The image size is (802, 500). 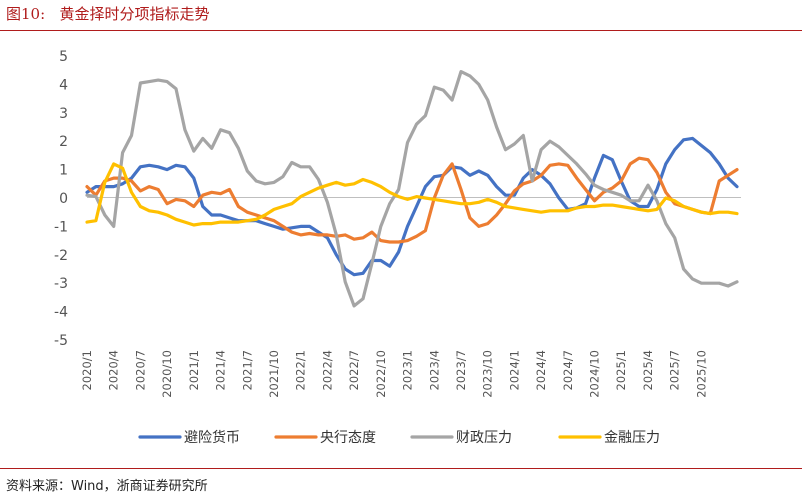 What do you see at coordinates (381, 374) in the screenshot?
I see `x-tick-label: 2022/10` at bounding box center [381, 374].